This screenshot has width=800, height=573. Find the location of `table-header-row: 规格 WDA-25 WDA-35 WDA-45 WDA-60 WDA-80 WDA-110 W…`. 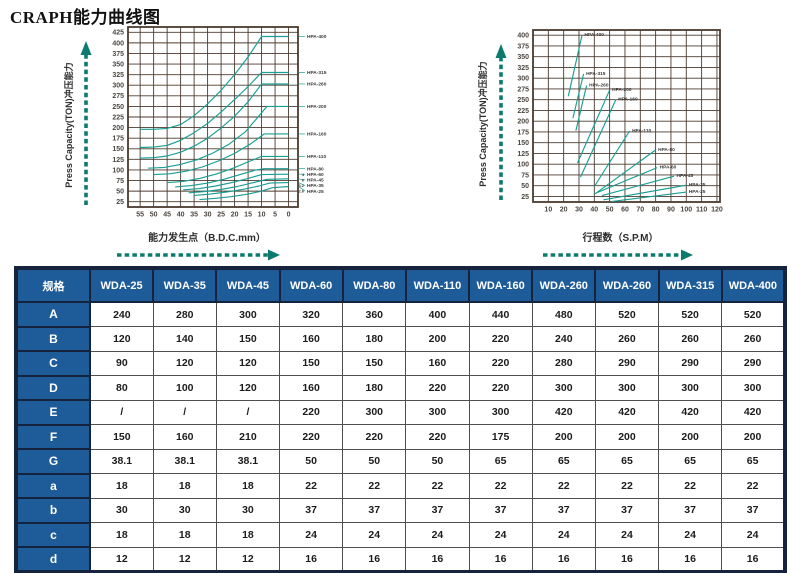

table-header-row: 规格 WDA-25 WDA-35 WDA-45 WDA-60 WDA-80 WDA-110 W… is located at coordinates (401, 285).